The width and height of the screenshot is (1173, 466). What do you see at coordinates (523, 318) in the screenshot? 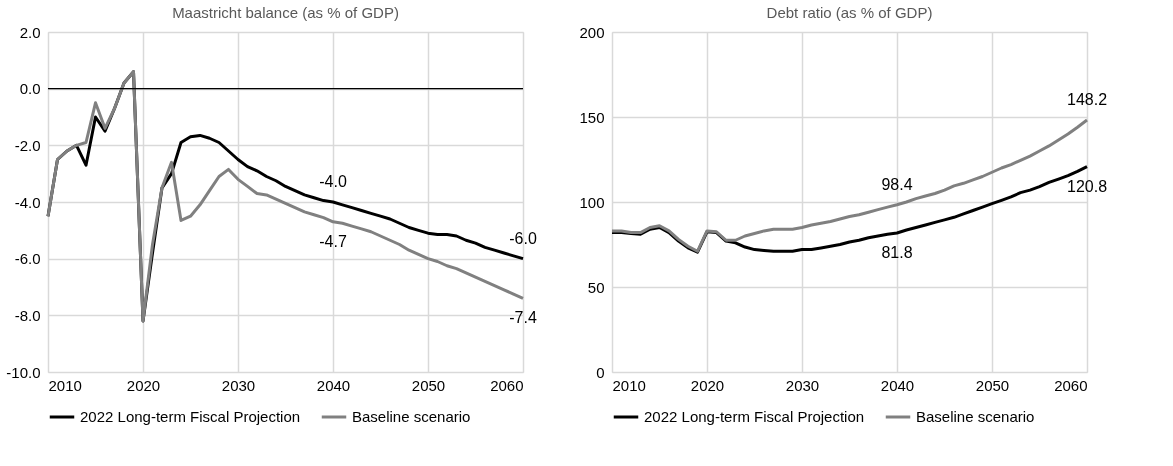
I see `data-label: -7.4` at bounding box center [523, 318].